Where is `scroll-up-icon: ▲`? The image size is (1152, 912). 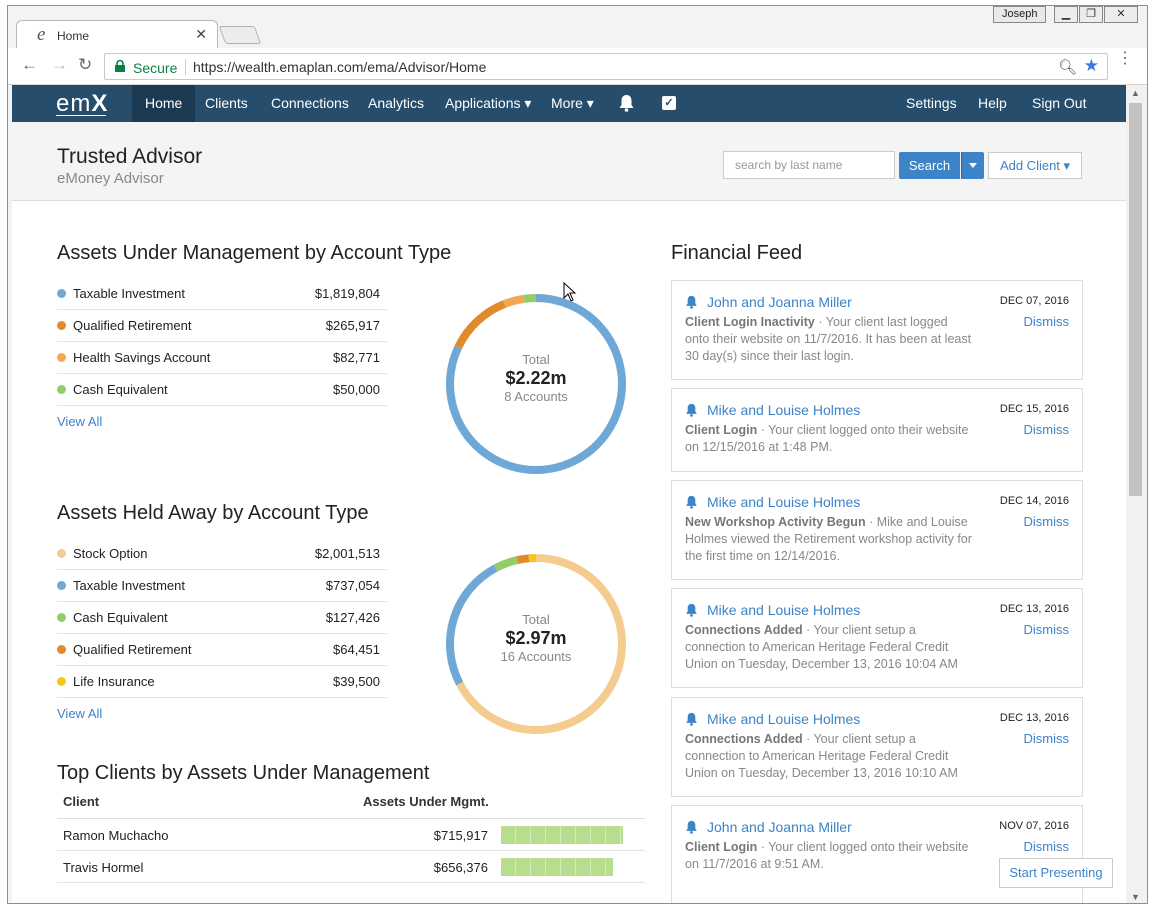 scroll-up-icon: ▲ is located at coordinates (1135, 93).